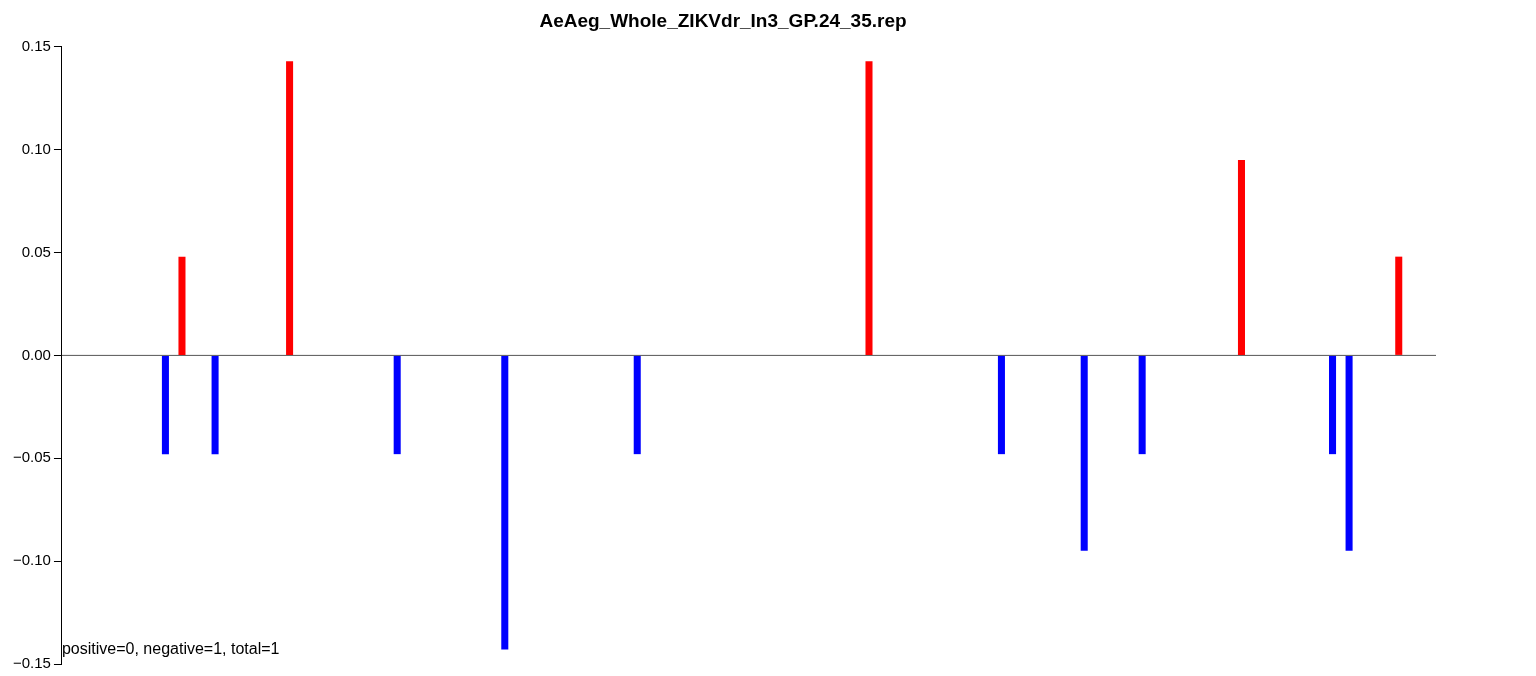 This screenshot has height=676, width=1536. What do you see at coordinates (723, 20) in the screenshot?
I see `chart-title: AeAeg_Whole_ZIKVdr_In3_GP.24_35.rep` at bounding box center [723, 20].